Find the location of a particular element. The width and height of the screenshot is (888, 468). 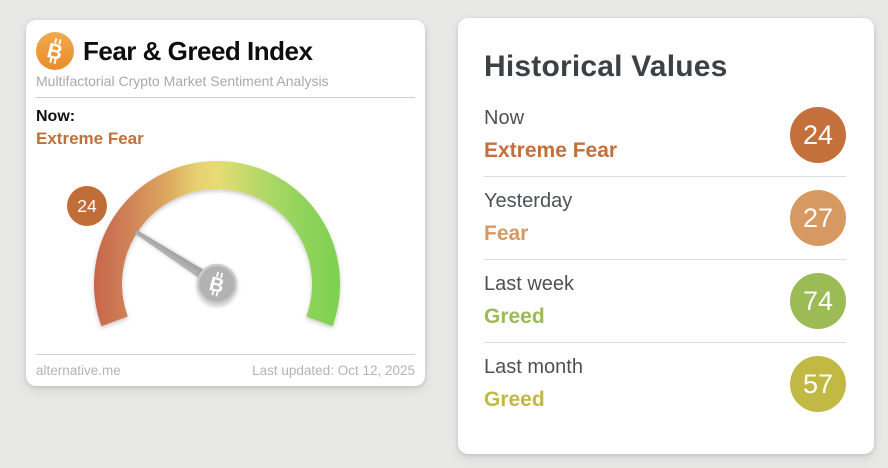

now-label: Now: is located at coordinates (56, 116).